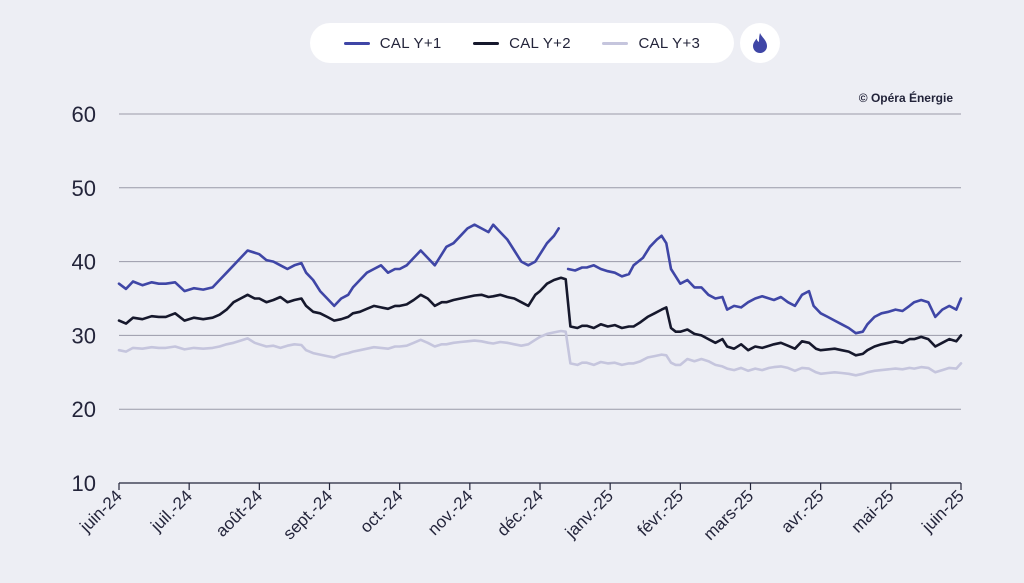  I want to click on legend-label-cal-y2: CAL Y+2, so click(540, 43).